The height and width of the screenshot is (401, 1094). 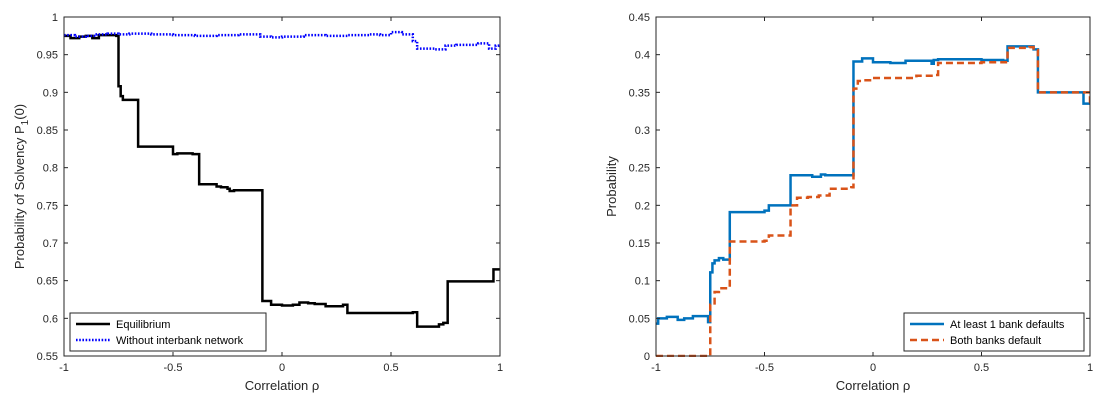 What do you see at coordinates (642, 131) in the screenshot?
I see `y-tick-label: 0.3` at bounding box center [642, 131].